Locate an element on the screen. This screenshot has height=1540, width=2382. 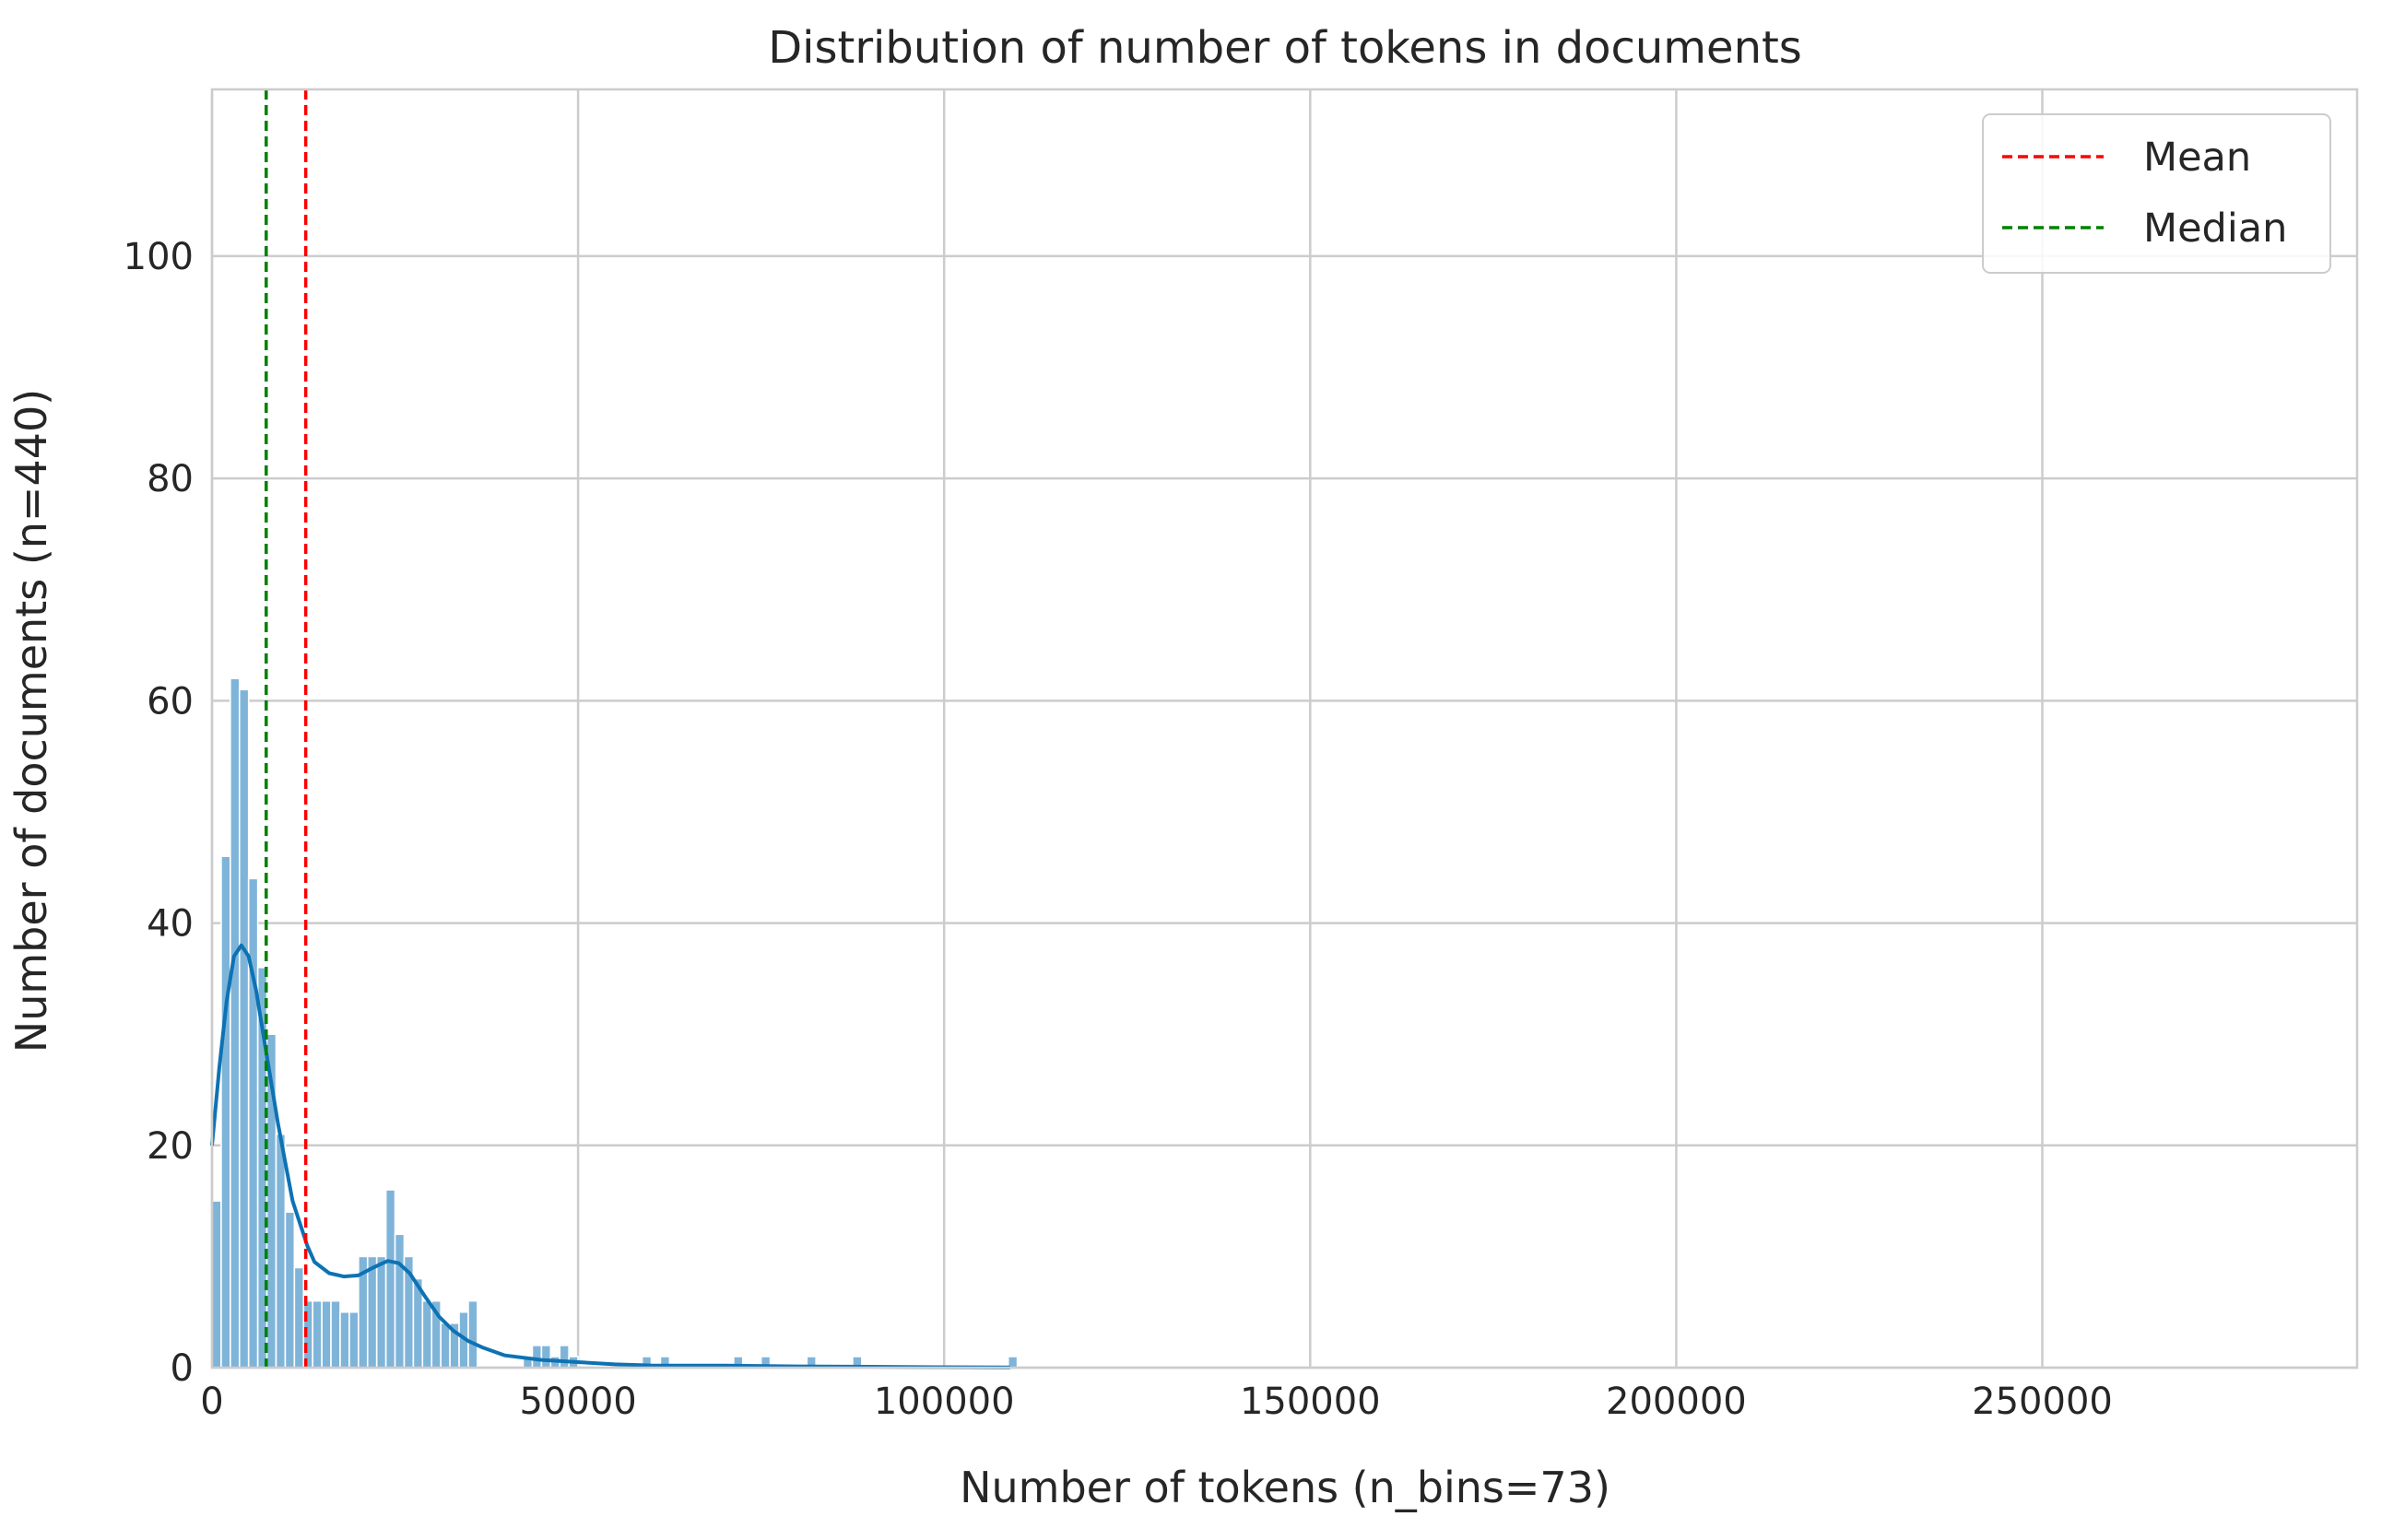
x-tick-labels: 0 50000 100000 150000 200000 250000 is located at coordinates (1156, 1402).